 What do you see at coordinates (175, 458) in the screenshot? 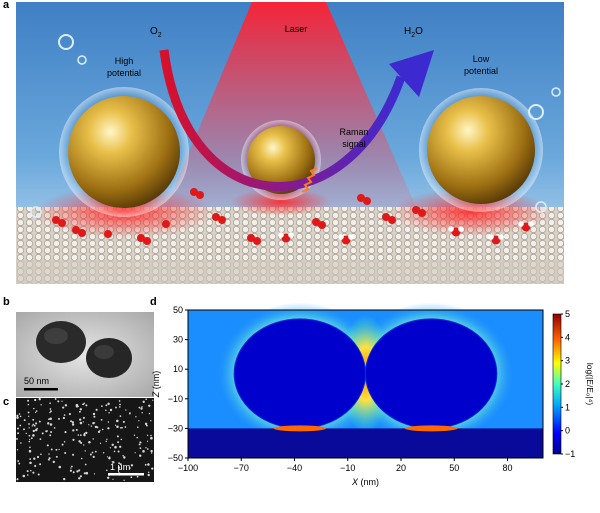
I see `y-tick-label: −50` at bounding box center [175, 458].